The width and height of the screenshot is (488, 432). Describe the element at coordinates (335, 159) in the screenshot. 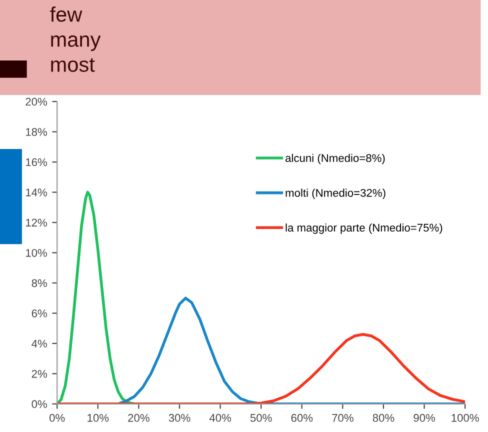

I see `legend-label: alcuni (Nmedio=8%)` at that location.